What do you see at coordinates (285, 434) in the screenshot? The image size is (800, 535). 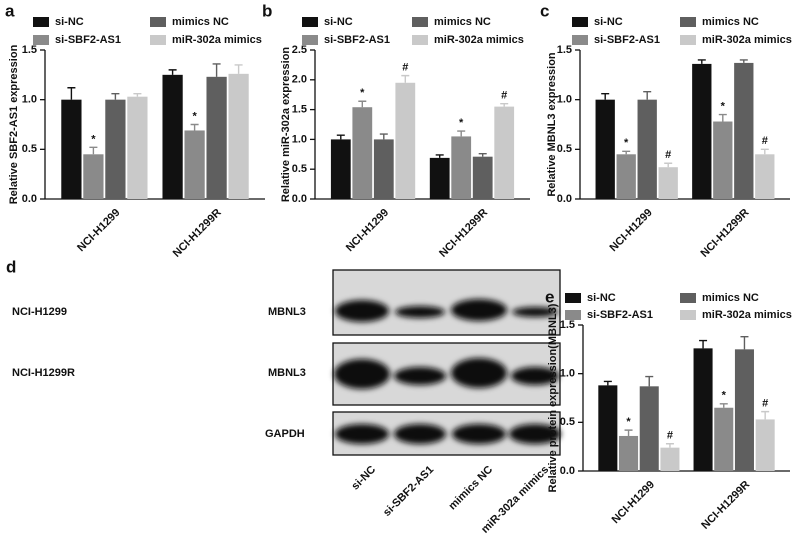 I see `protein-label: GAPDH` at bounding box center [285, 434].